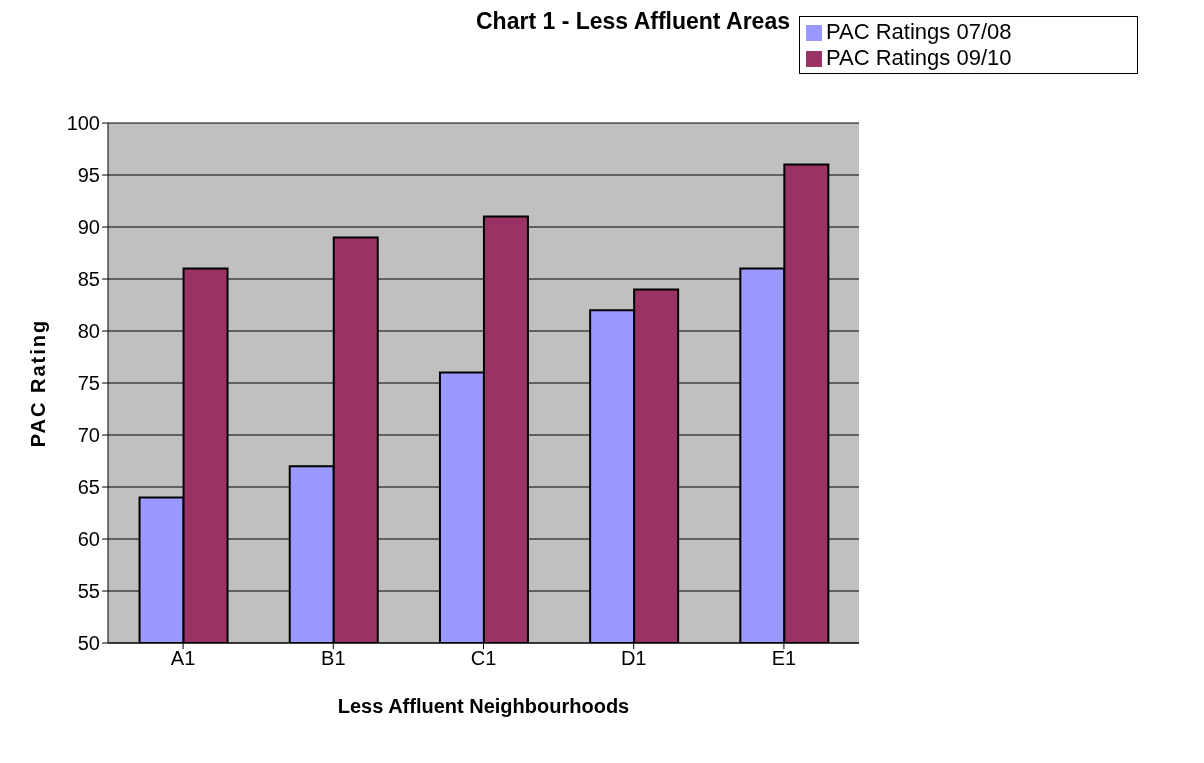 Image resolution: width=1204 pixels, height=763 pixels. What do you see at coordinates (483, 658) in the screenshot?
I see `x-tick-label: C1` at bounding box center [483, 658].